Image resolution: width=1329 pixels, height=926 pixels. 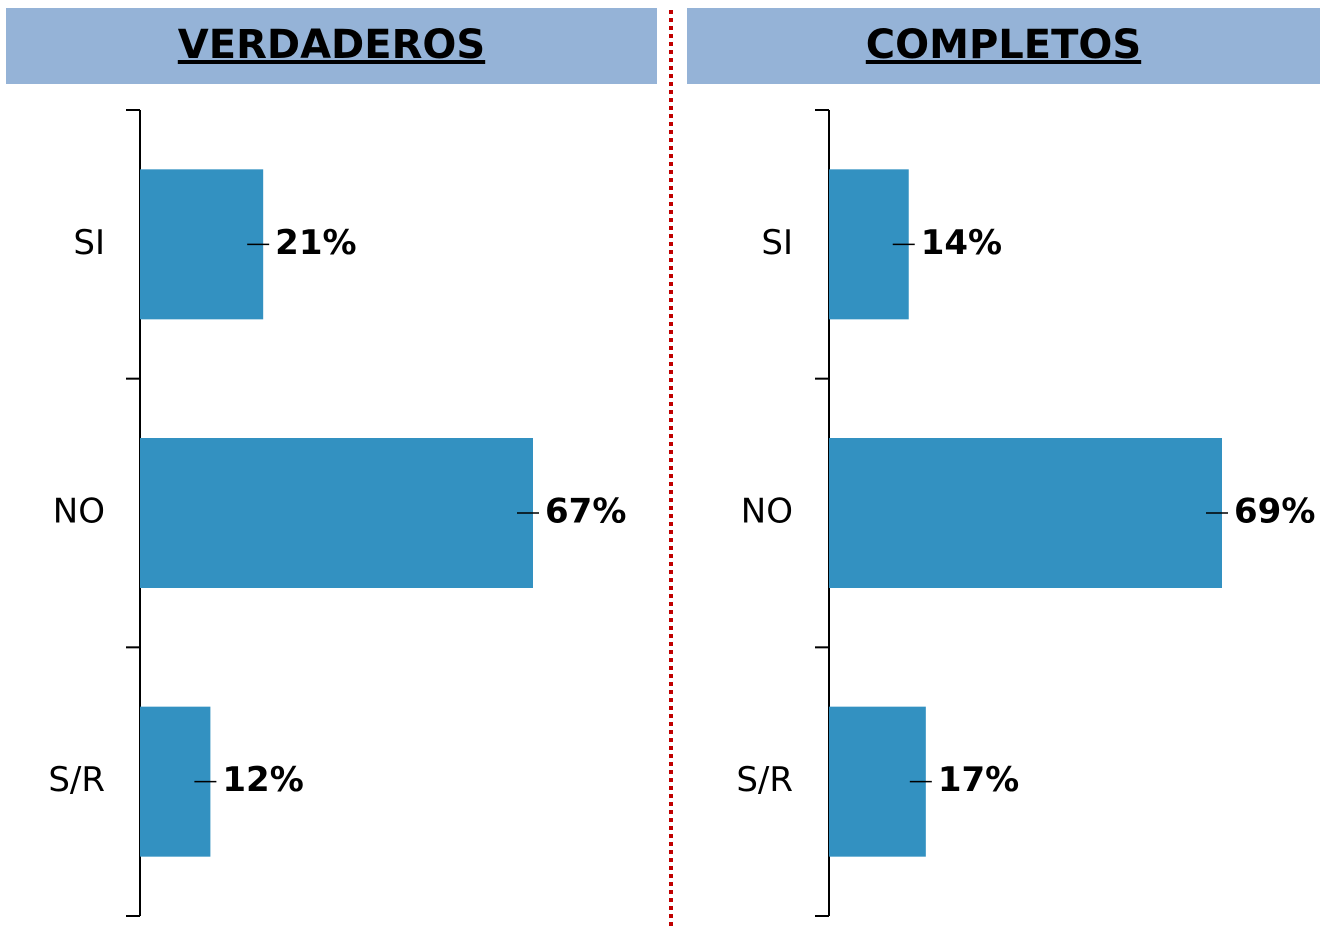 I want to click on chart-title: VERDADEROS, so click(x=331, y=45).